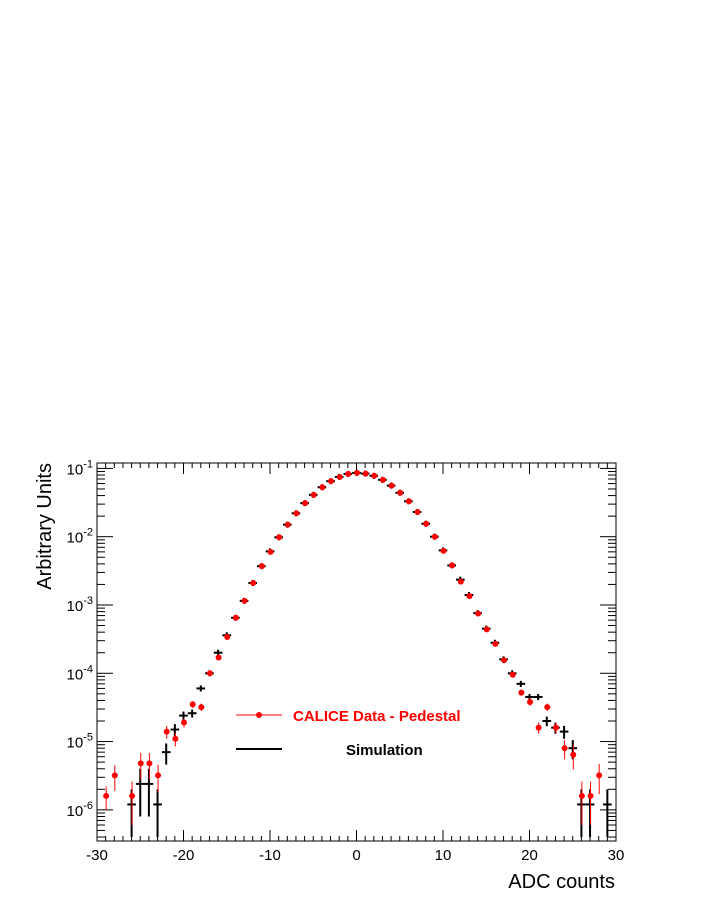  Describe the element at coordinates (184, 855) in the screenshot. I see `x-tick-label: -20` at that location.